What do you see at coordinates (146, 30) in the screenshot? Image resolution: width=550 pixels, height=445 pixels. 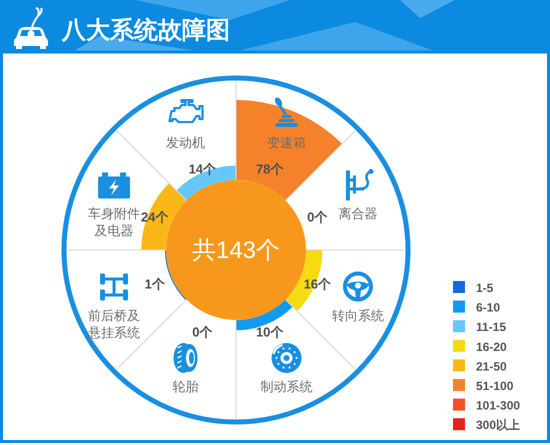 I see `chart-title: 八大系统故障图` at bounding box center [146, 30].